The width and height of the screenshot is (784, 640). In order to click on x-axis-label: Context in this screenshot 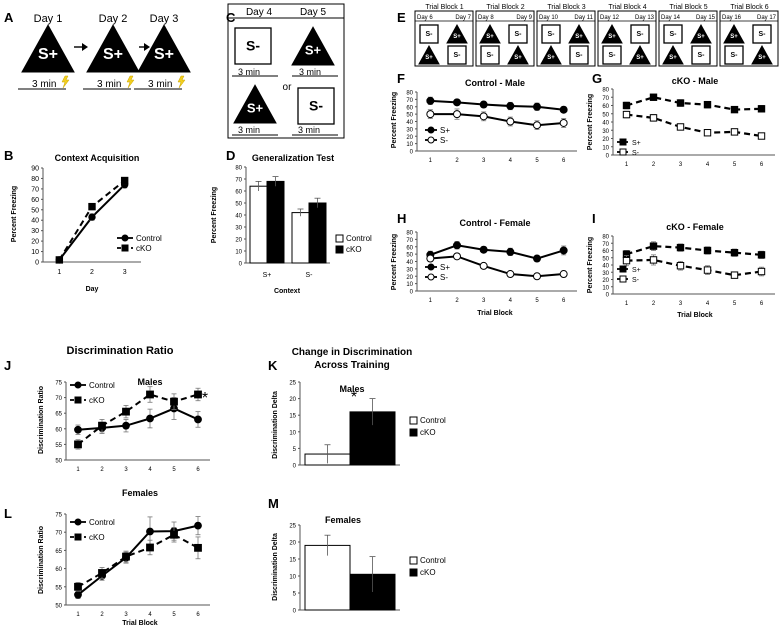, I will do `click(287, 291)`.